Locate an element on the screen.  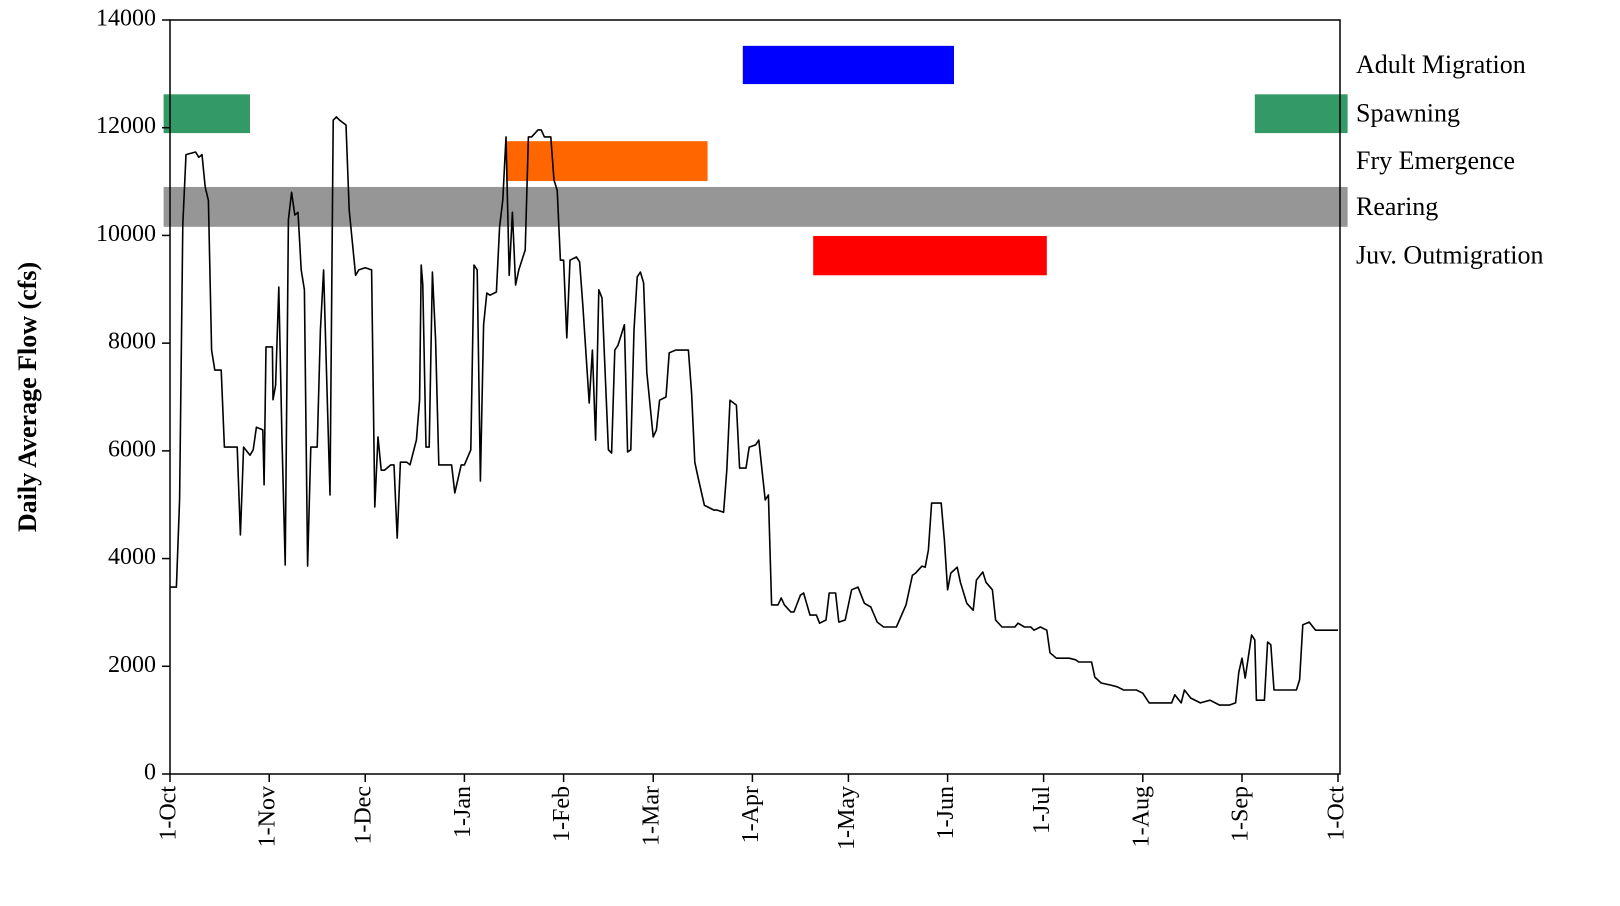
x-tick-label: 1-Feb is located at coordinates (562, 814).